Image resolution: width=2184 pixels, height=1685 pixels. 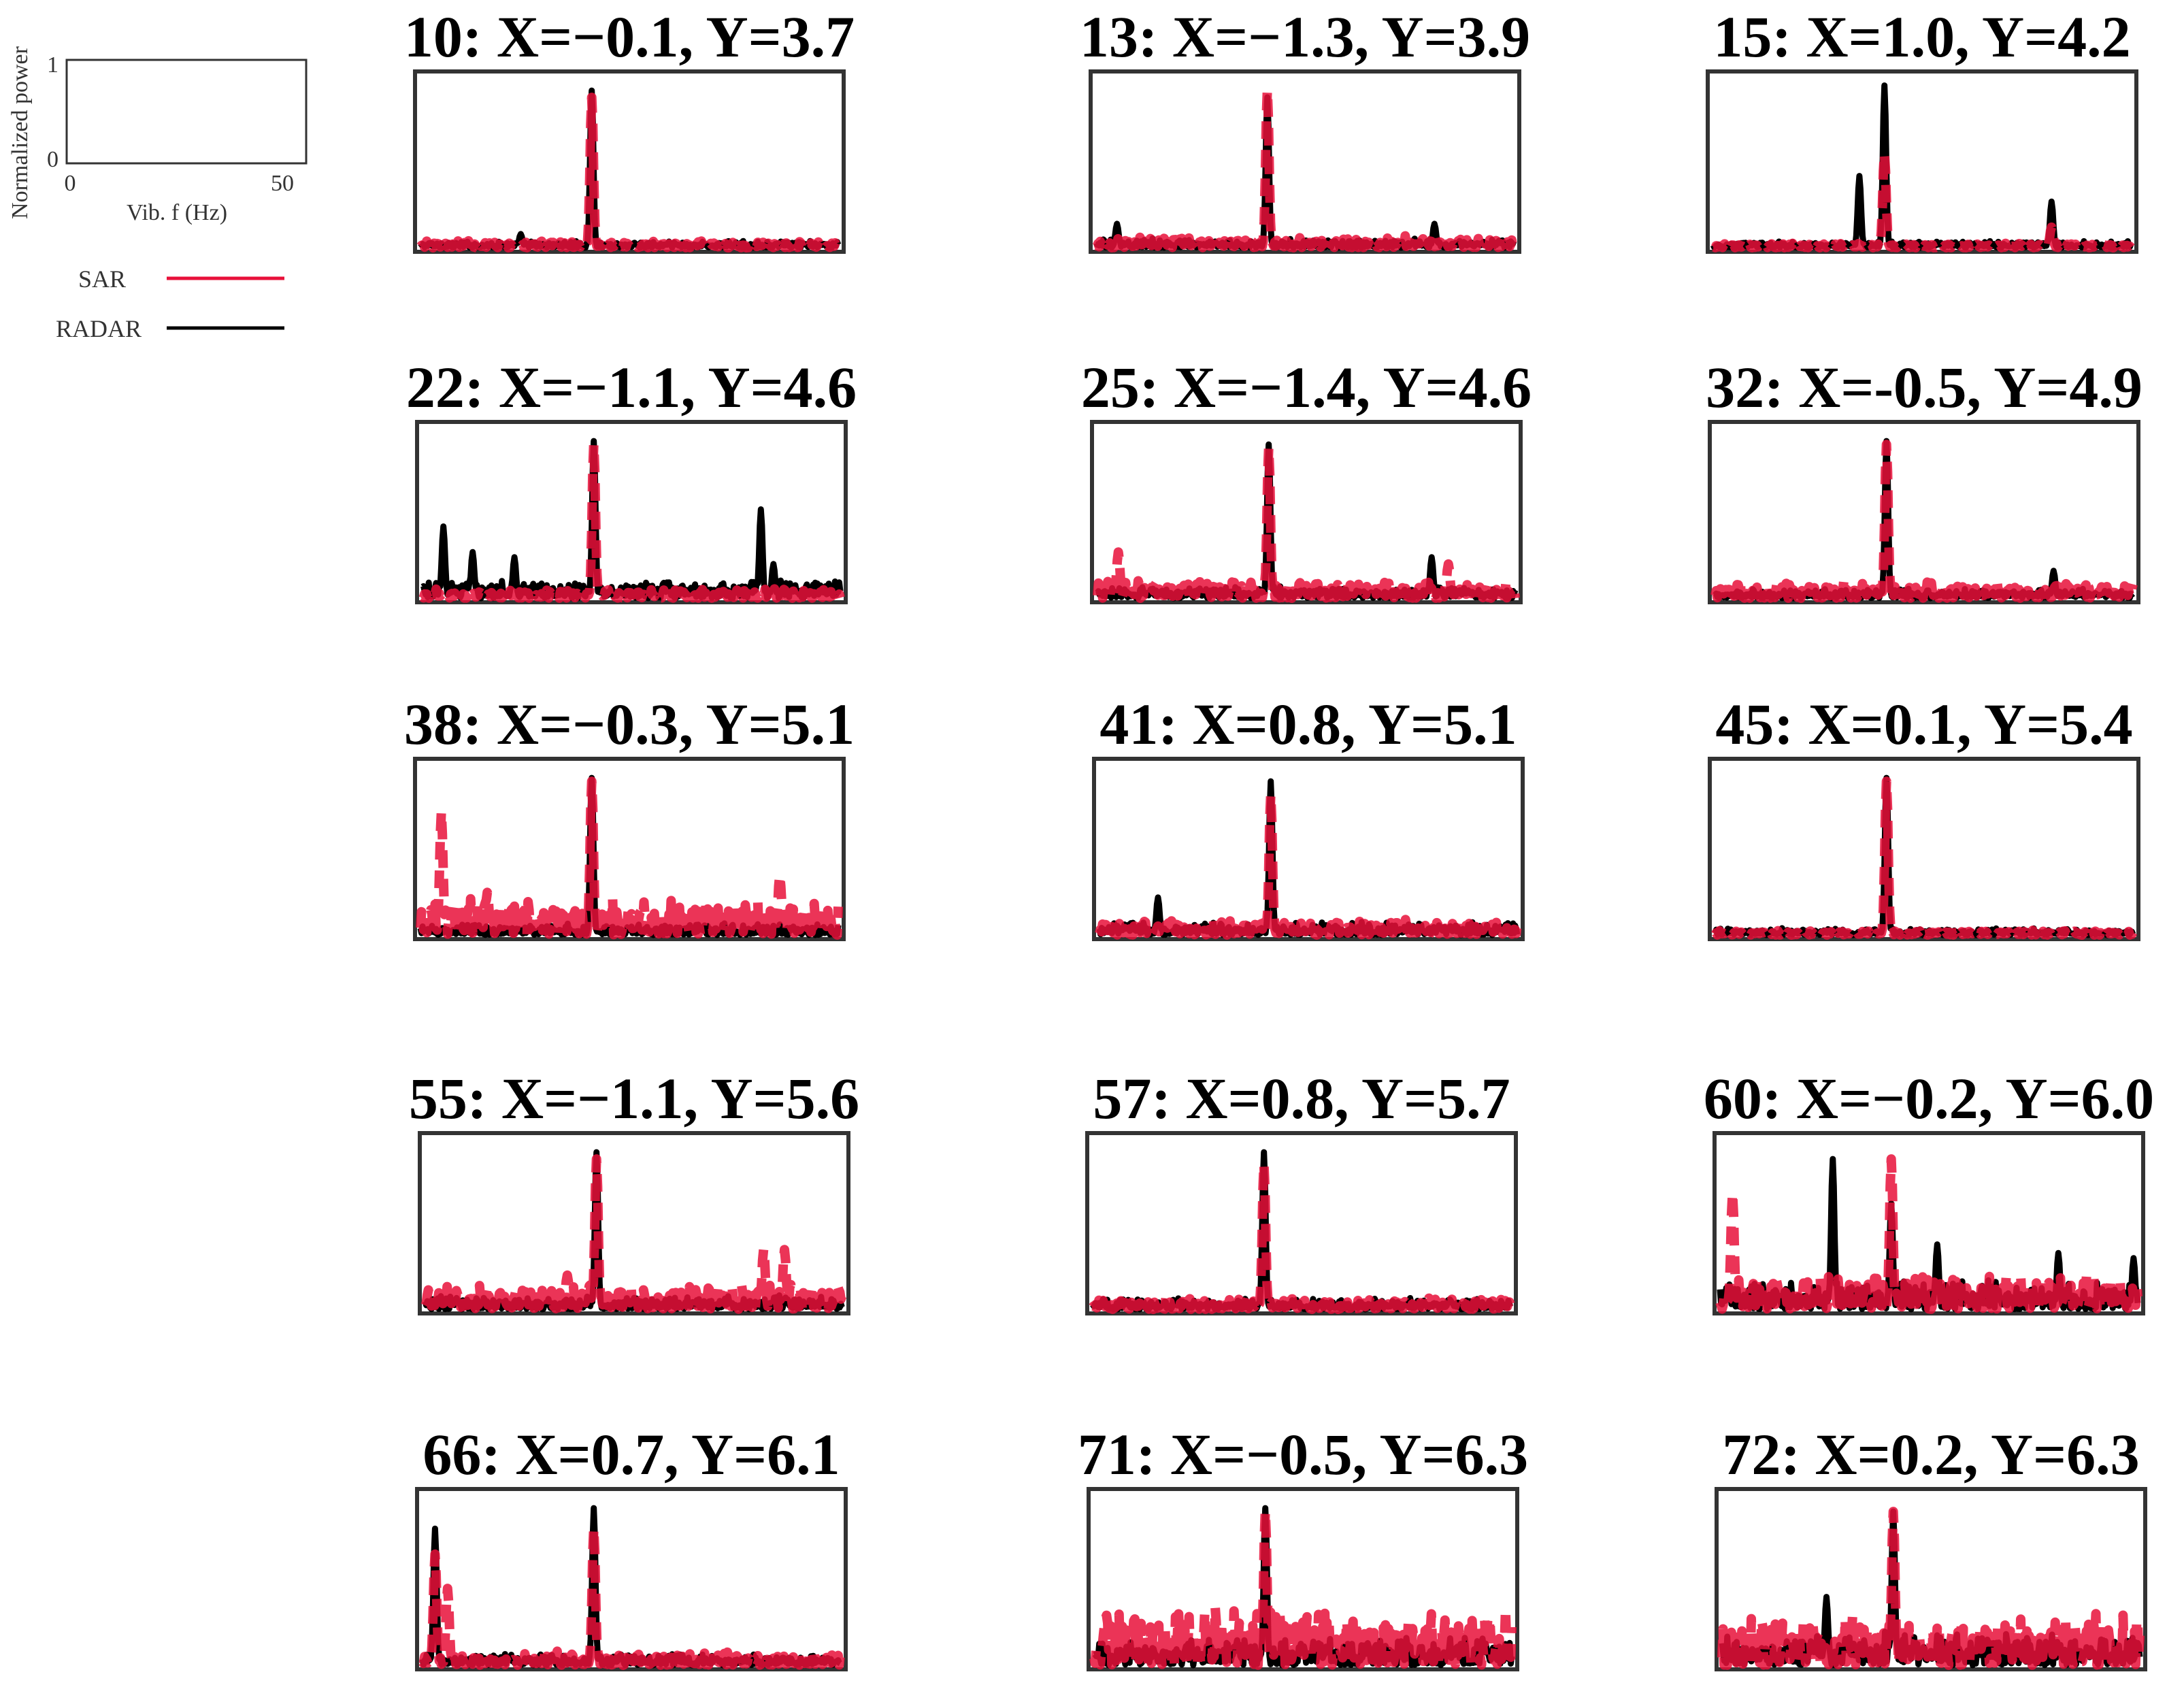 I want to click on spectrum-panel: 25: X=−1.4, Y=4.6, so click(x=1307, y=479).